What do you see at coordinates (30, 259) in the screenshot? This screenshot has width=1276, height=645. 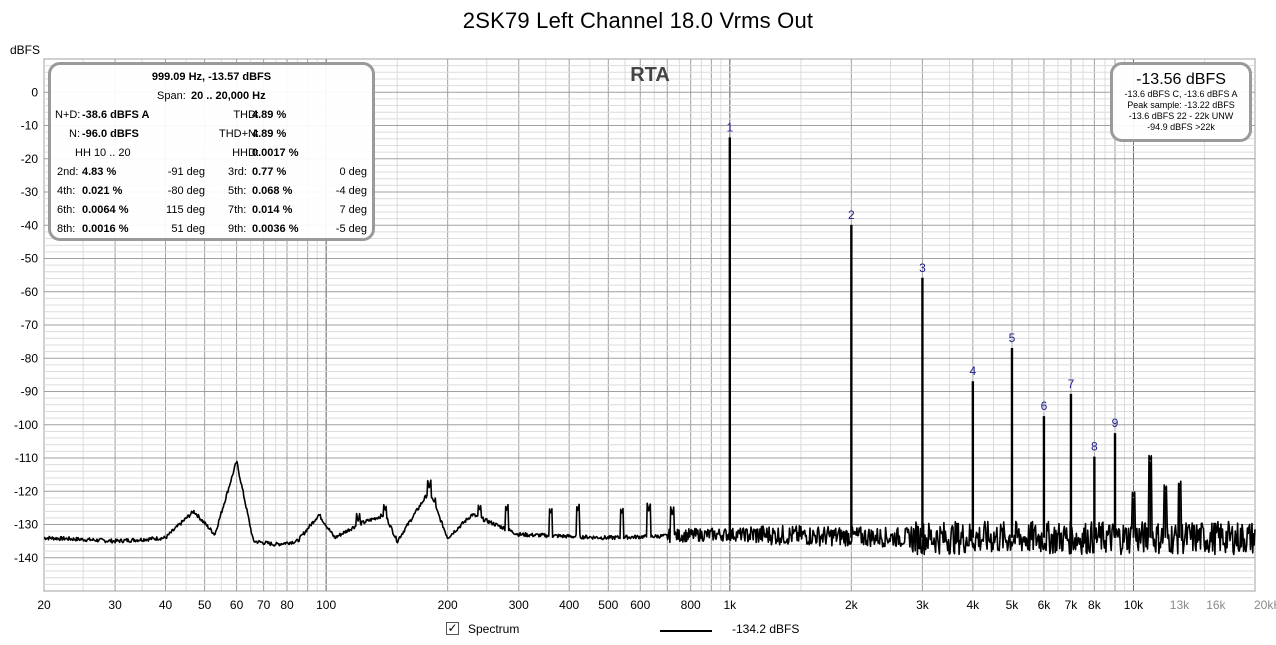 I see `y-tick-label: -50` at bounding box center [30, 259].